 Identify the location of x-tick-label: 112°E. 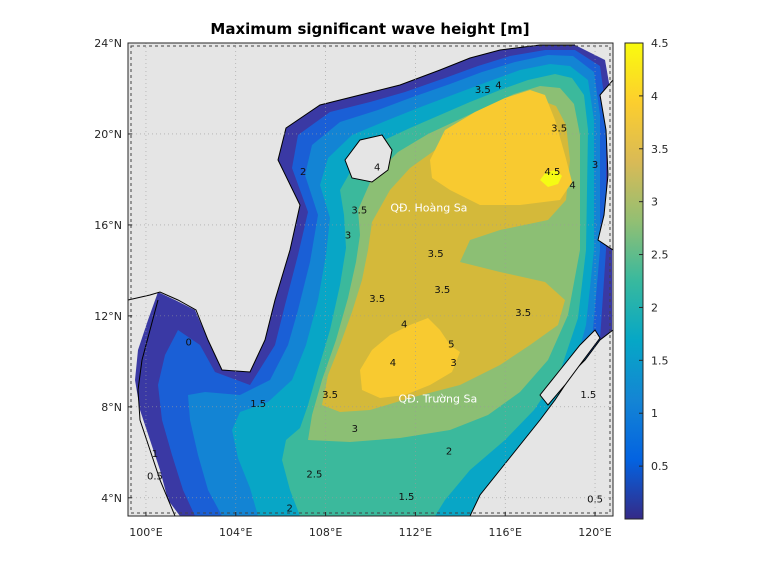
(415, 532).